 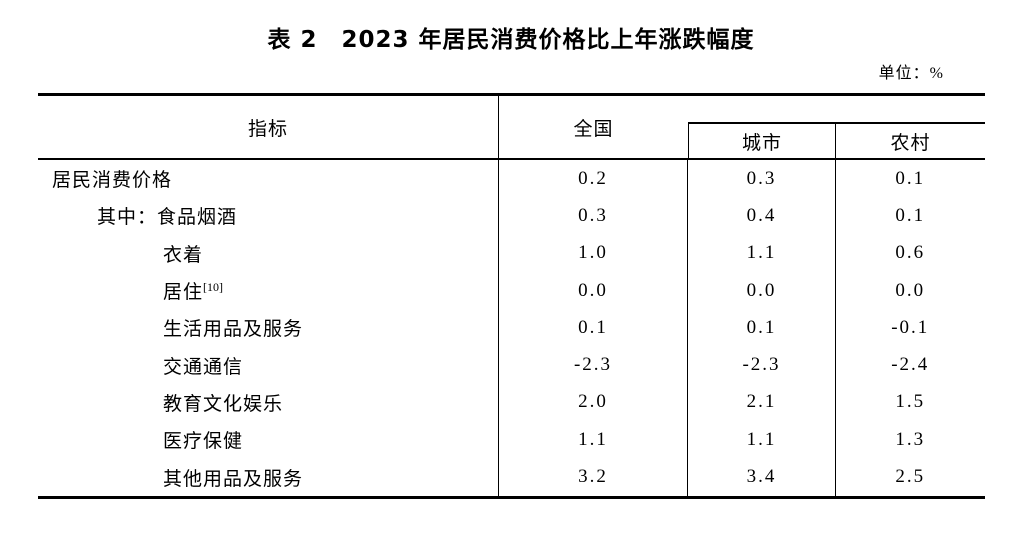 I want to click on table-row: 居民消费价格 0.2 0.3 0.1, so click(x=511, y=179).